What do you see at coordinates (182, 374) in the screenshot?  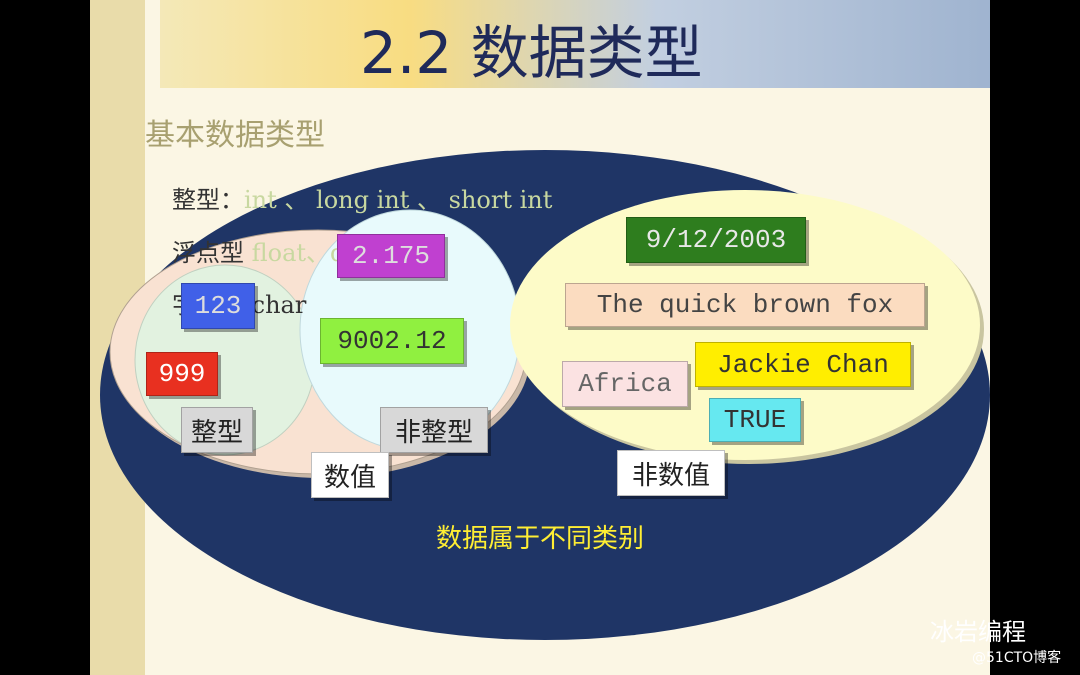 I see `data-box: 999` at bounding box center [182, 374].